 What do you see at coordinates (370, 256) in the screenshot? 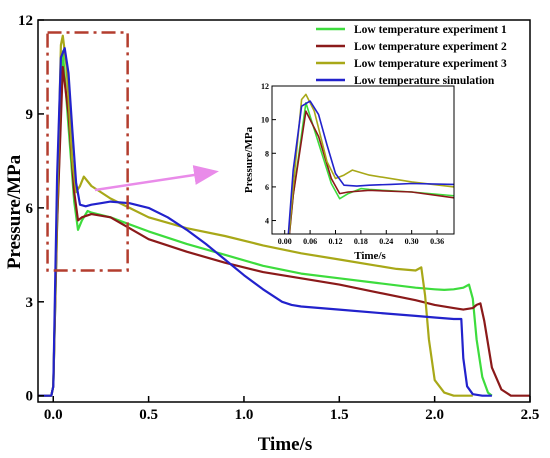
I see `inset-x-axis-label: Time/s` at bounding box center [370, 256].